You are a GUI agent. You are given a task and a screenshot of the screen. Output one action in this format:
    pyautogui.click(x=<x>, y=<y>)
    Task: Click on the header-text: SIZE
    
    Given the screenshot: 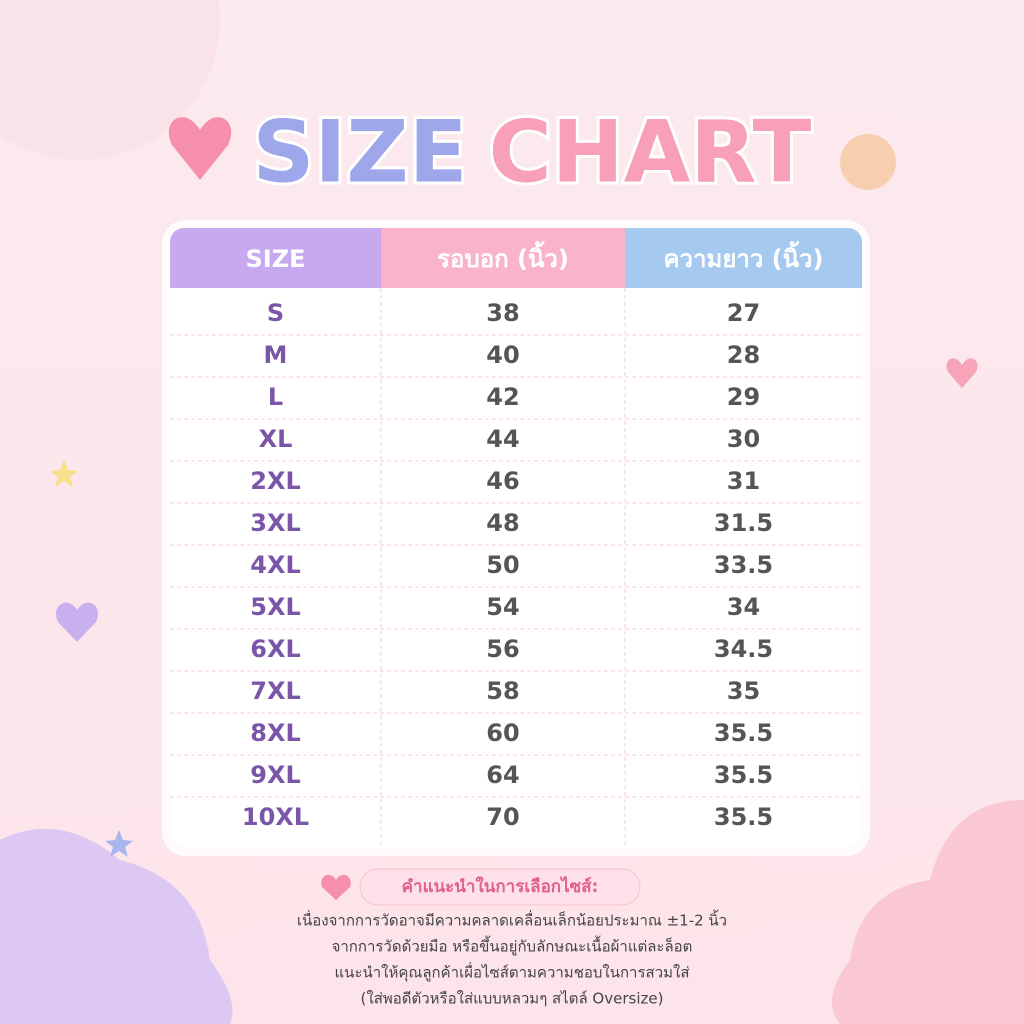 What is the action you would take?
    pyautogui.click(x=275, y=259)
    